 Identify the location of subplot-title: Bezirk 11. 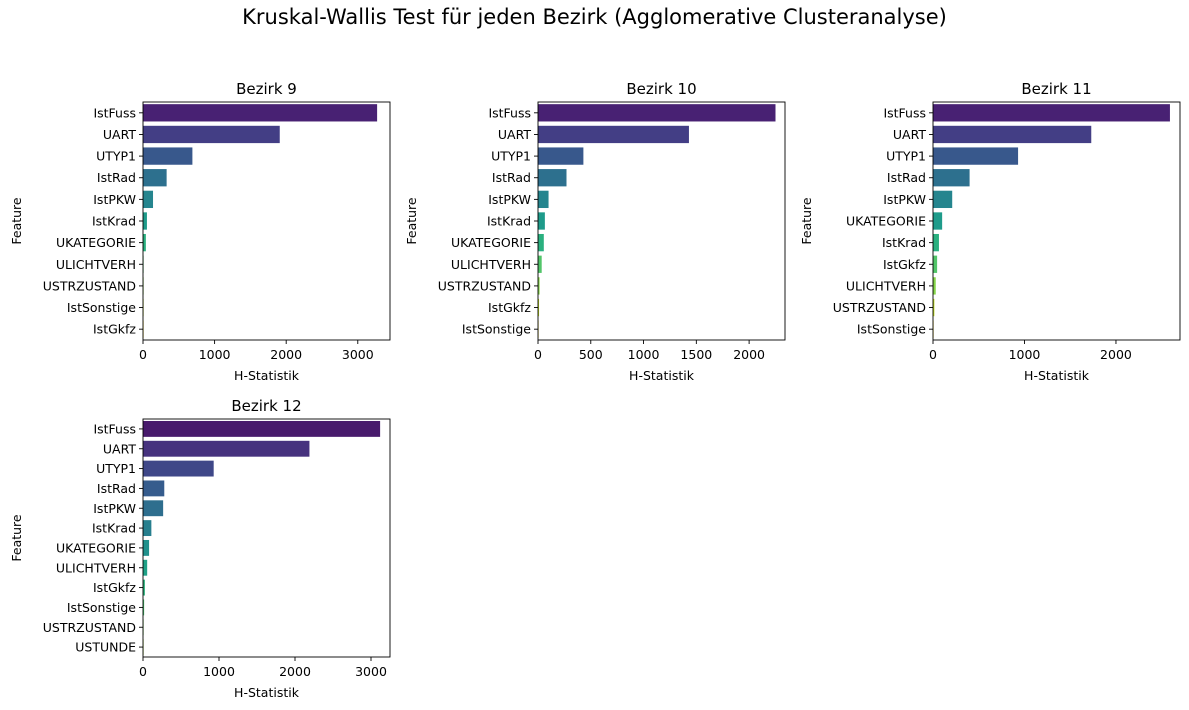
(1056, 89).